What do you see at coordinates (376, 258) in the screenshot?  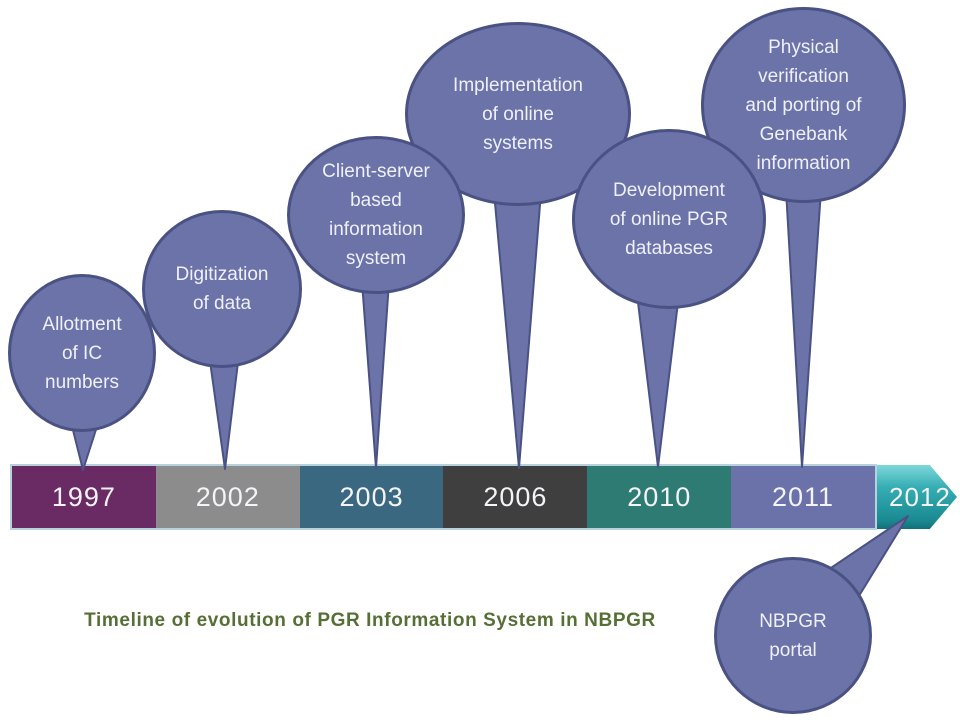 I see `balloon-text-line: system` at bounding box center [376, 258].